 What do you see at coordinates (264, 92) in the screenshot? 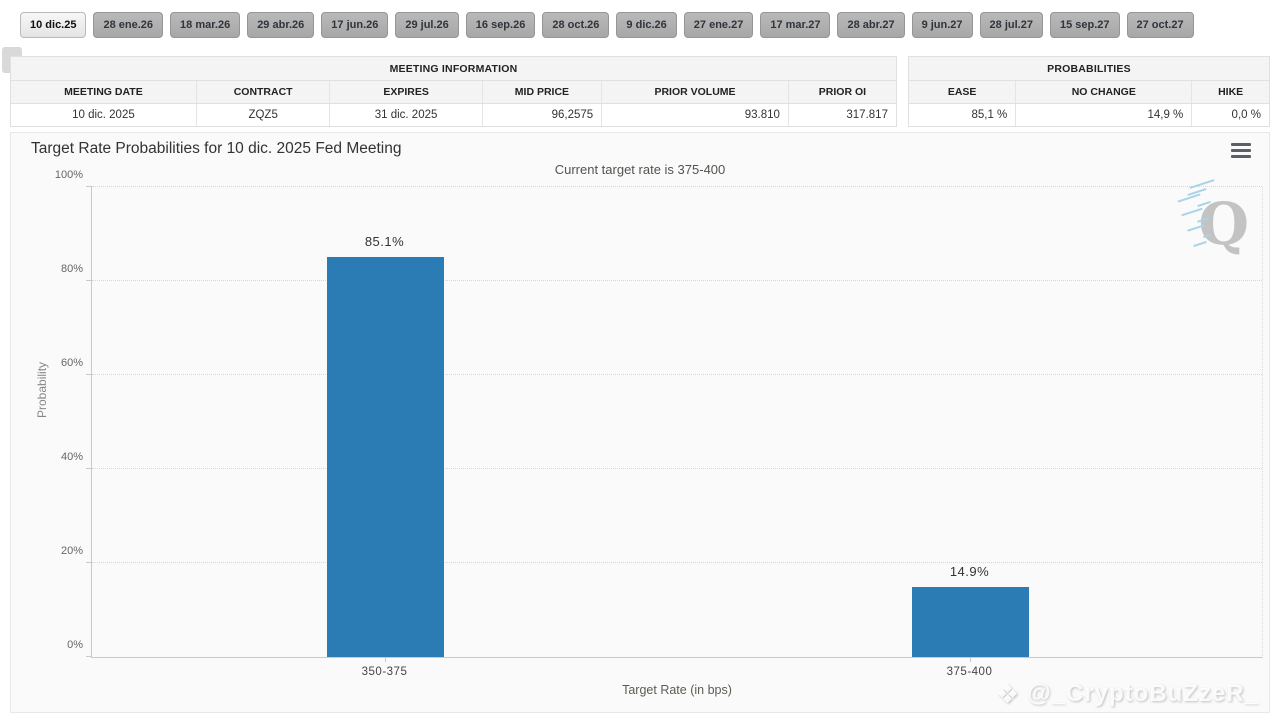
I see `meeting_info-column-header: CONTRACT` at bounding box center [264, 92].